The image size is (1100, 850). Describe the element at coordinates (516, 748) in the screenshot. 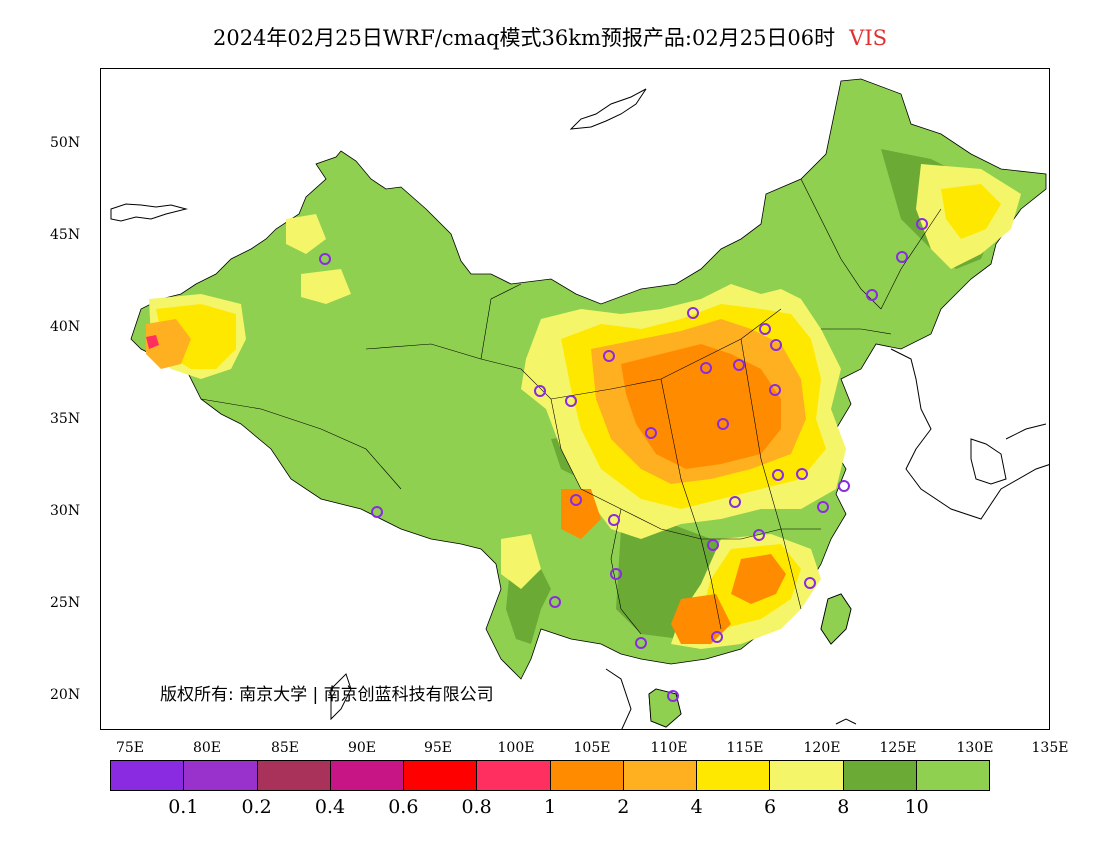

I see `x-tick-label: 100E` at that location.